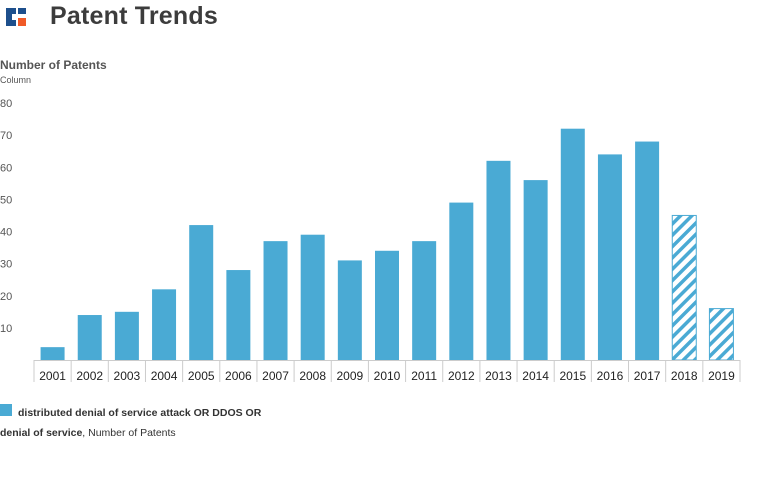 The image size is (768, 492). What do you see at coordinates (275, 300) in the screenshot?
I see `bar-2007` at bounding box center [275, 300].